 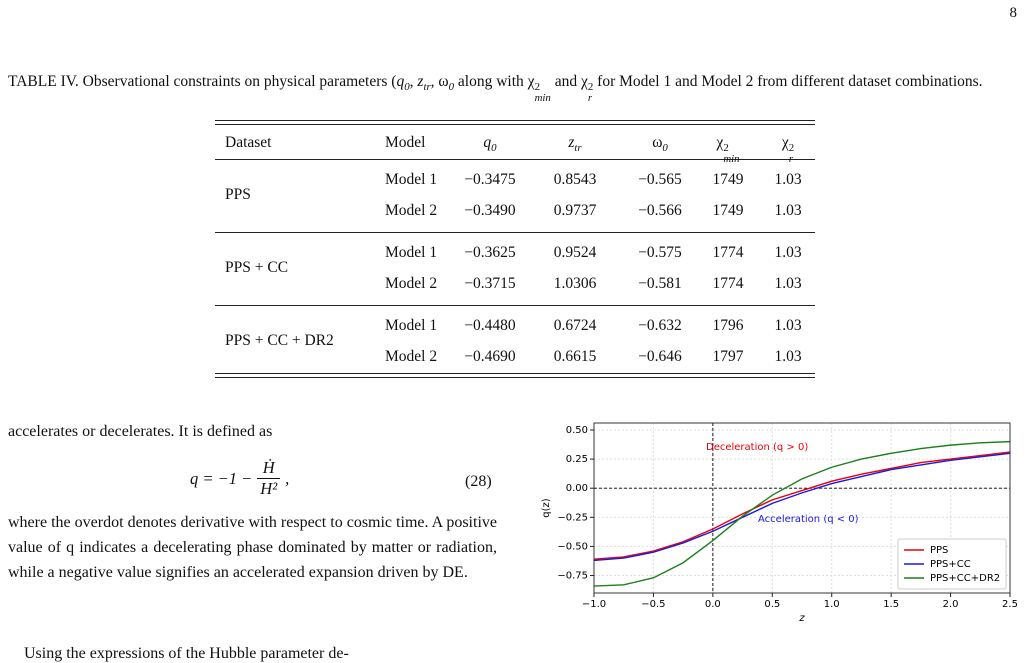 I want to click on dataset-cell: PPS + CC + DR2, so click(x=279, y=340).